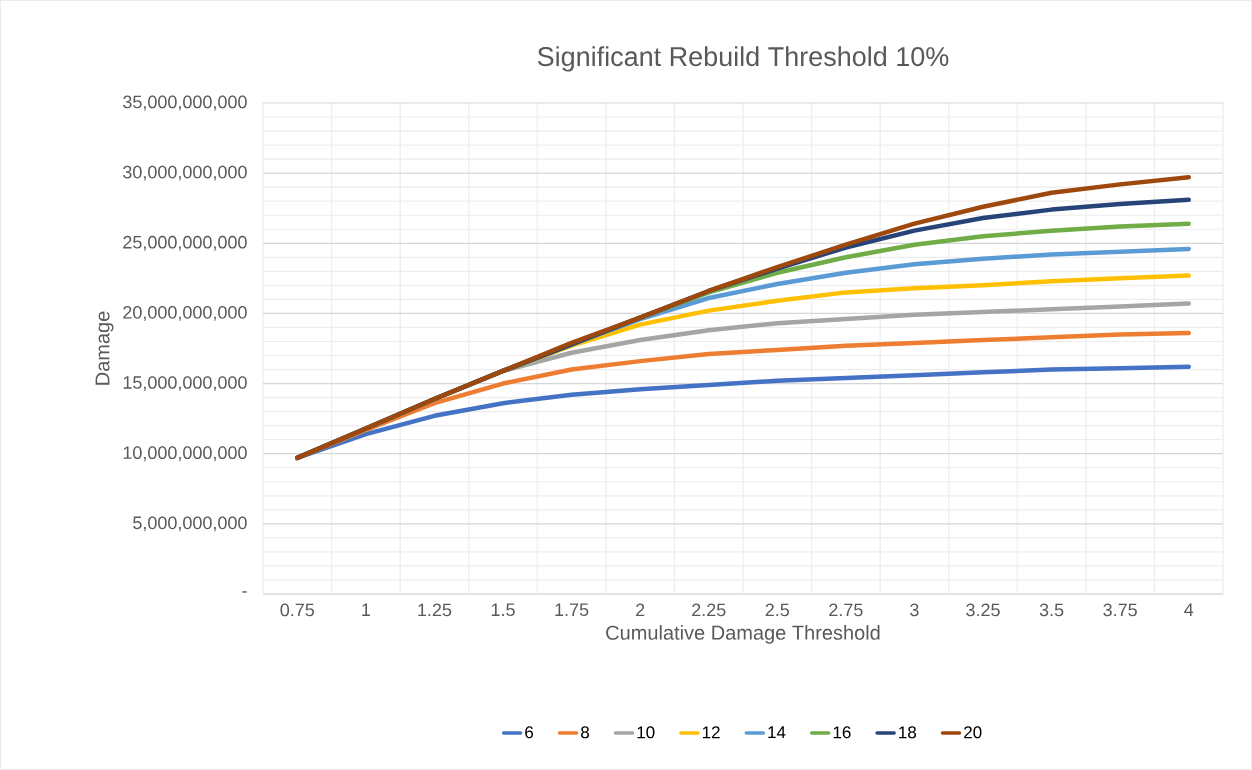 This screenshot has height=770, width=1252. I want to click on legend-label: 14, so click(777, 732).